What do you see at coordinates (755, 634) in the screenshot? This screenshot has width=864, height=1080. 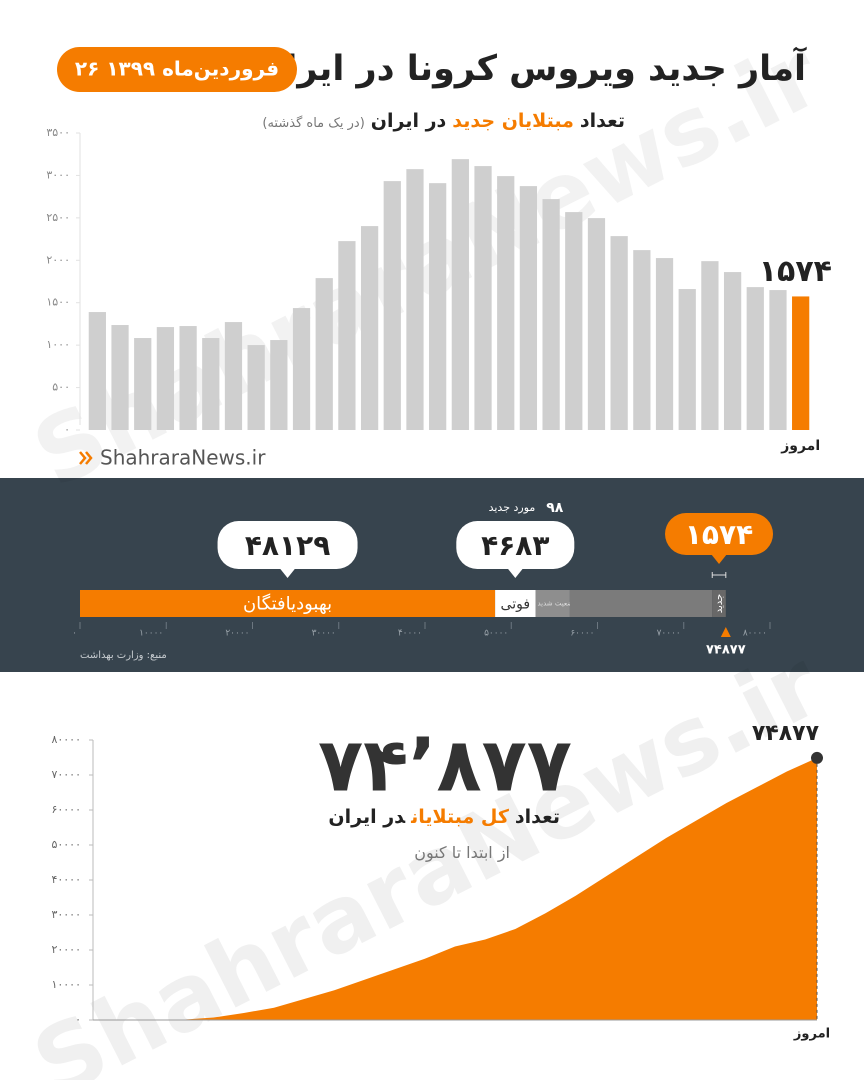 I see `x-tick-label: ۸۰۰۰۰` at bounding box center [755, 634].